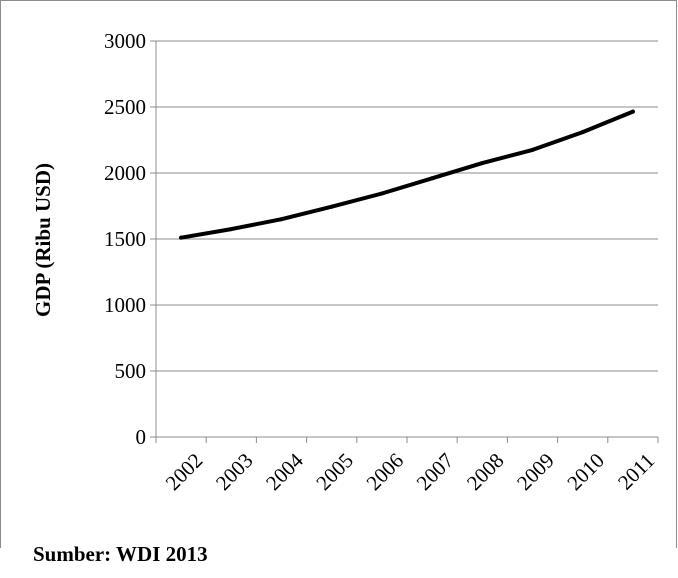 The image size is (678, 578). What do you see at coordinates (125, 239) in the screenshot?
I see `y-tick-label: 1500` at bounding box center [125, 239].